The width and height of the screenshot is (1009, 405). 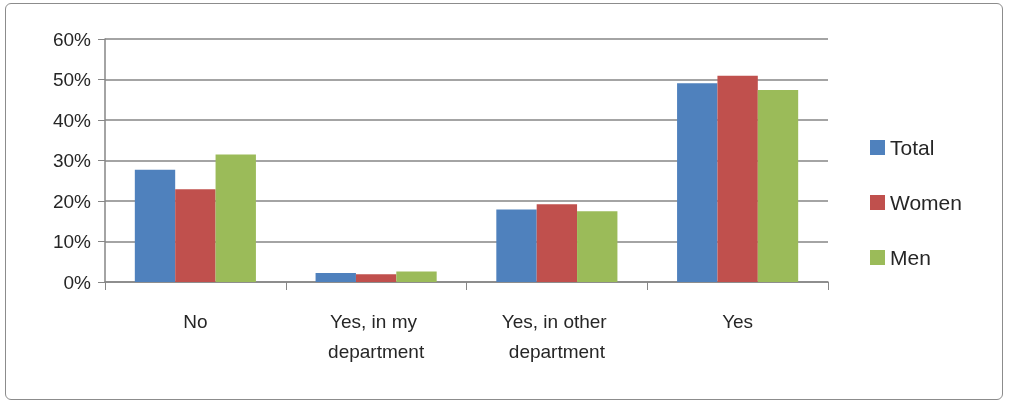 I want to click on y-tick-label: 50%, so click(x=72, y=79).